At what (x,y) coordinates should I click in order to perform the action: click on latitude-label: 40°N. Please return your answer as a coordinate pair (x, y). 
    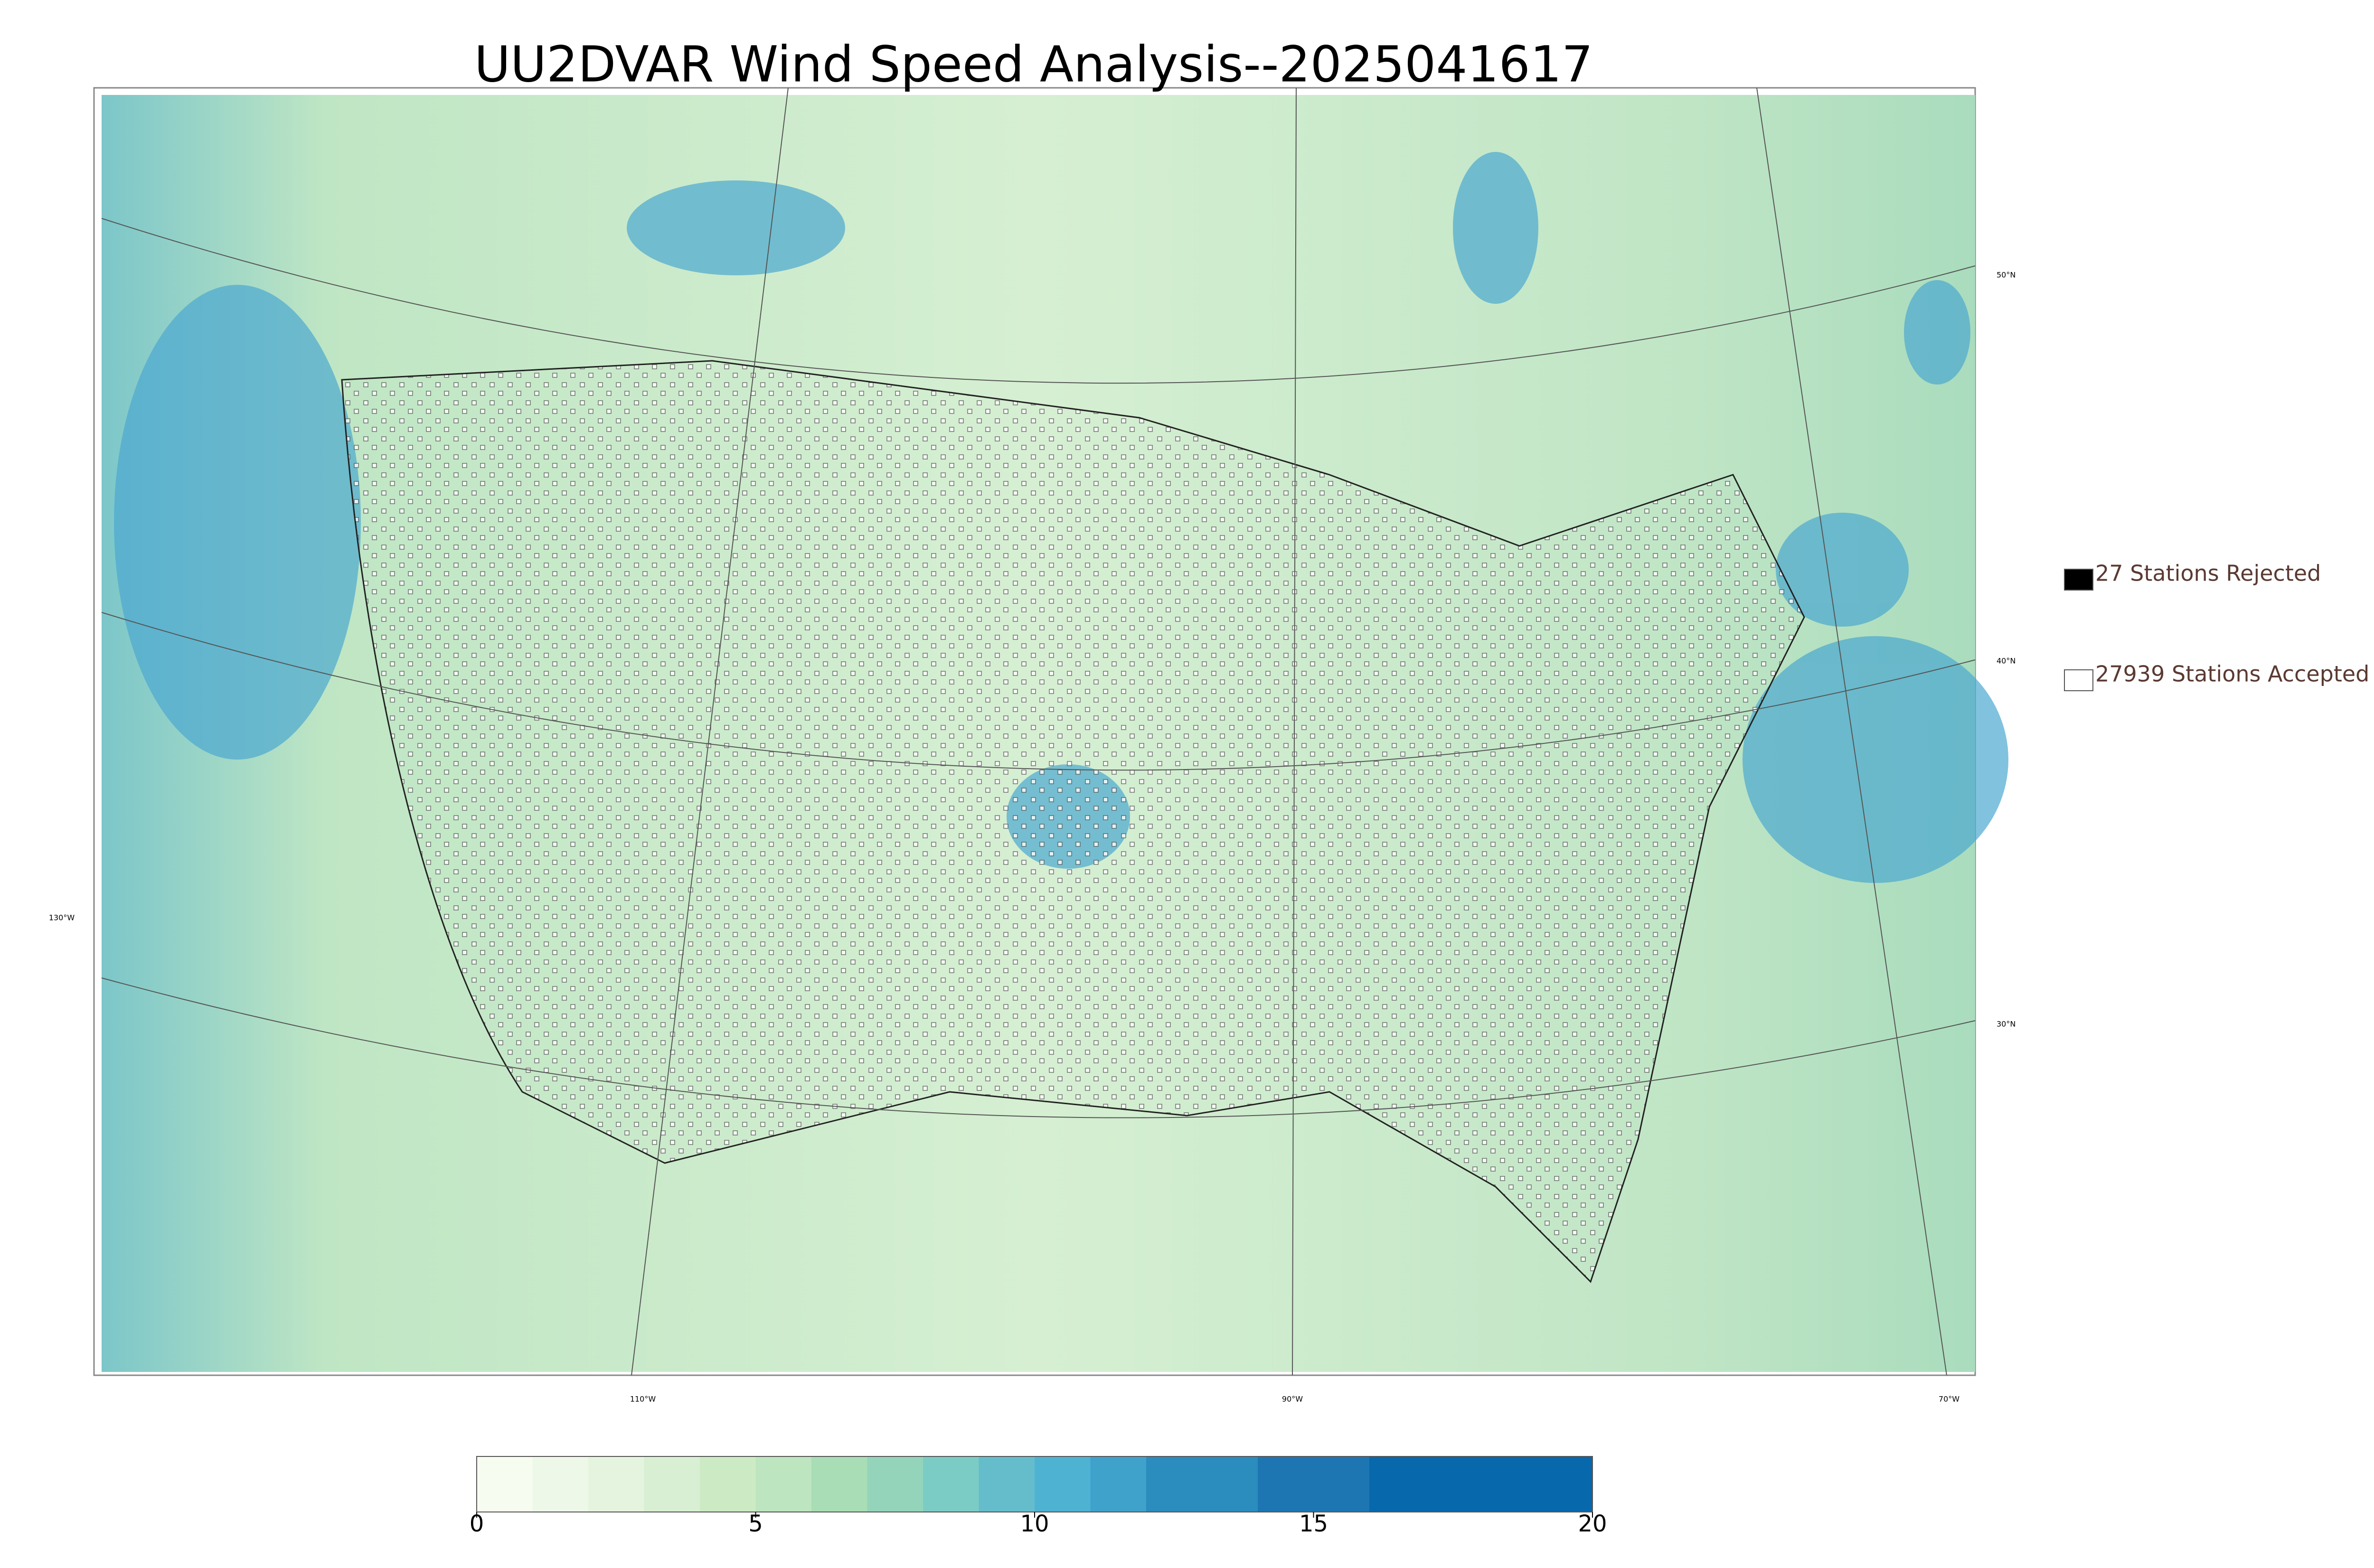
    Looking at the image, I should click on (2006, 662).